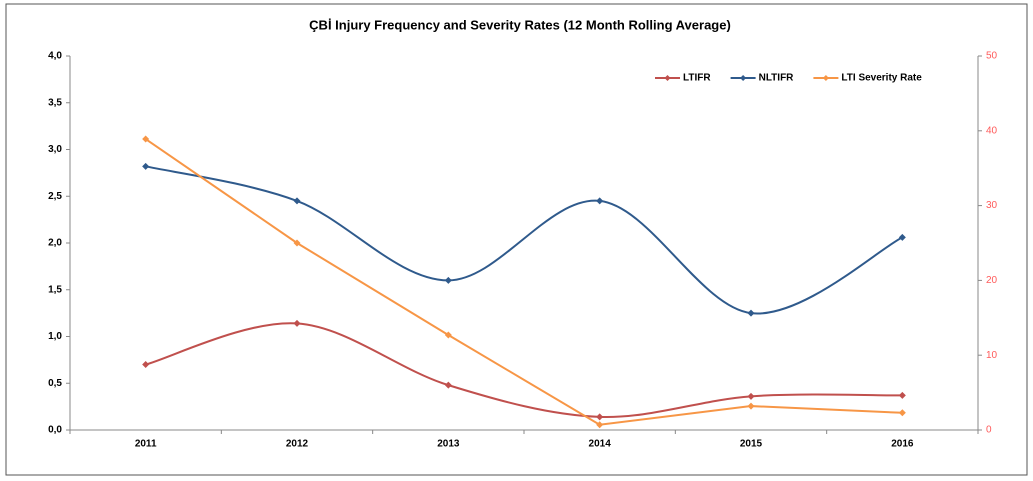 The height and width of the screenshot is (481, 1033). Describe the element at coordinates (55, 149) in the screenshot. I see `y-tick-label: 3,0` at that location.